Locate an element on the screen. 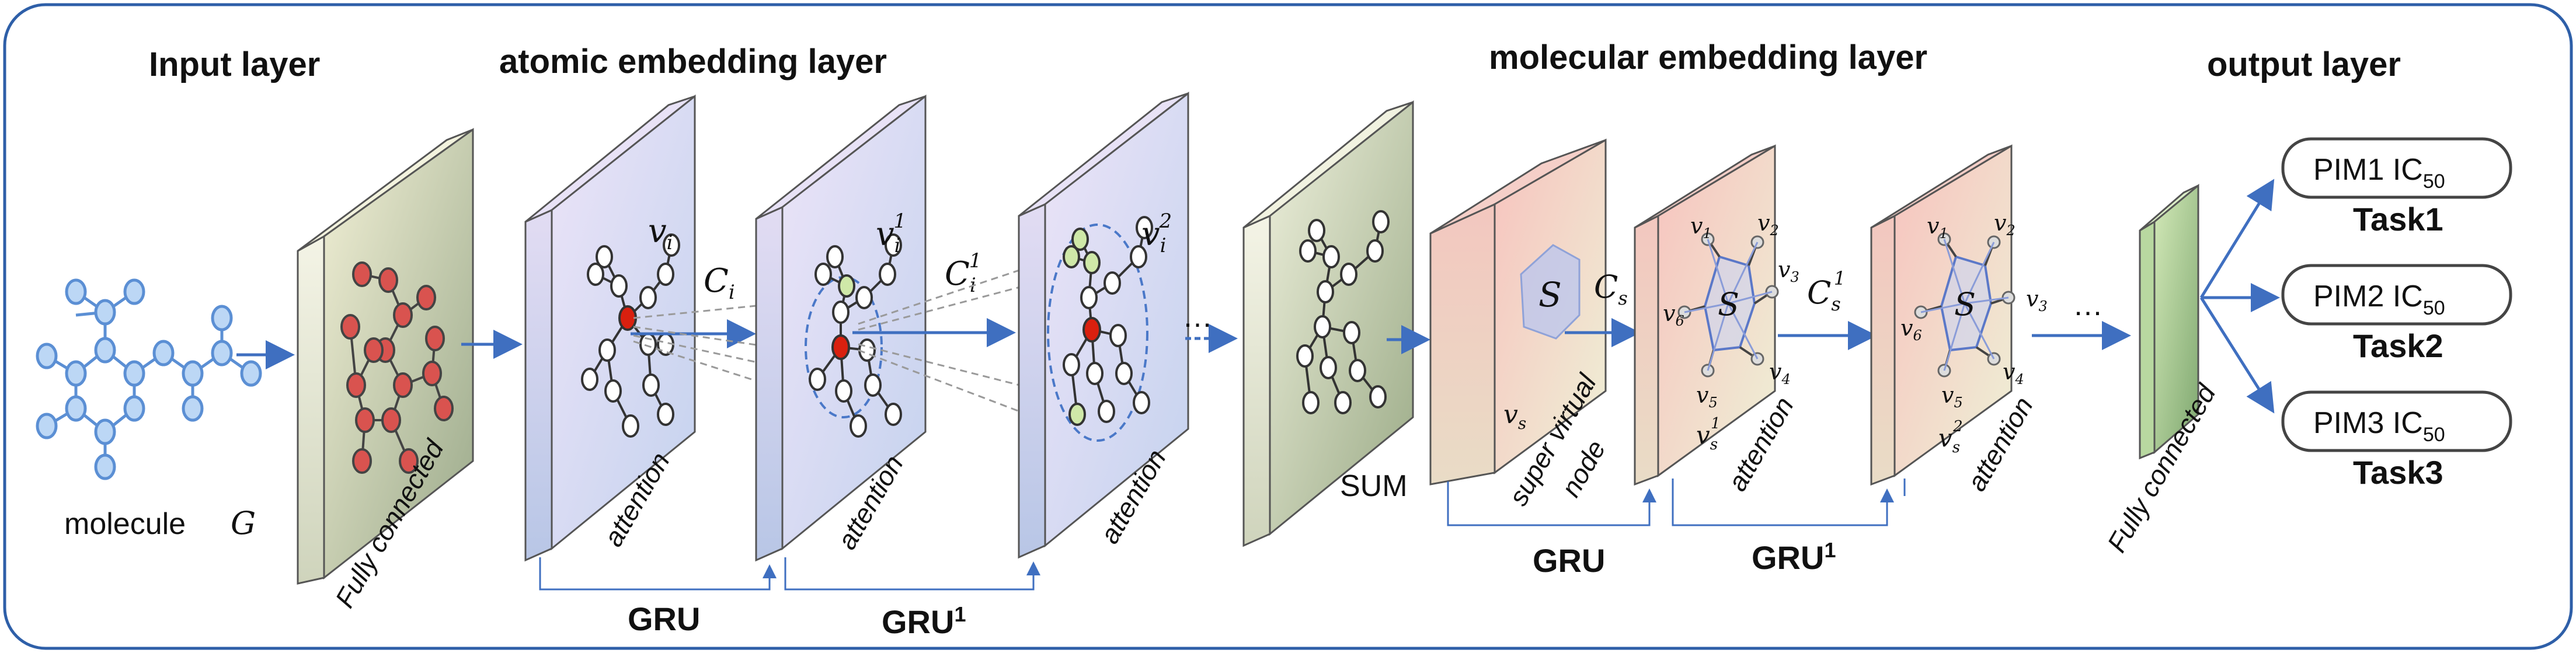 This screenshot has height=653, width=2576. task-box-1: PIM1 IC50 Task1 is located at coordinates (2396, 187).